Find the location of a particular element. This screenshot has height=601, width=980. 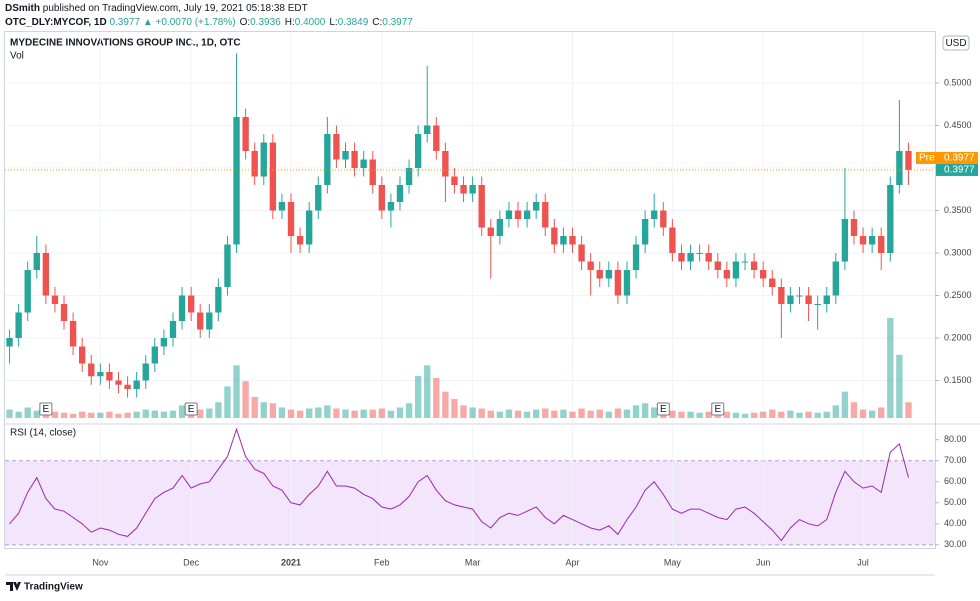

ohlc-key: L: is located at coordinates (333, 22).